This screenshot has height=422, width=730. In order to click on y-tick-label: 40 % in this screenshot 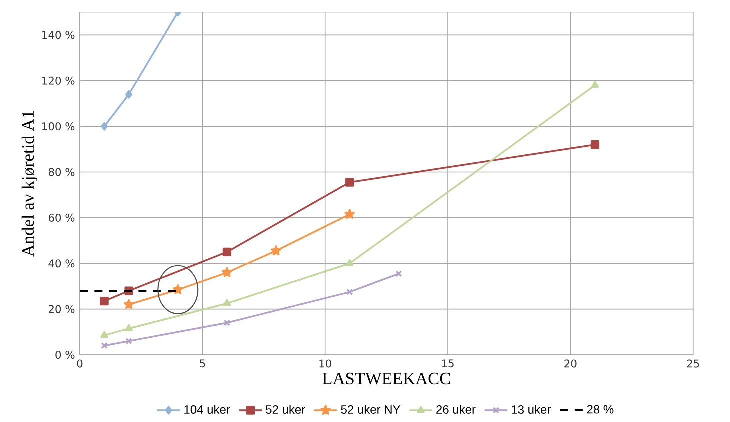, I will do `click(61, 264)`.